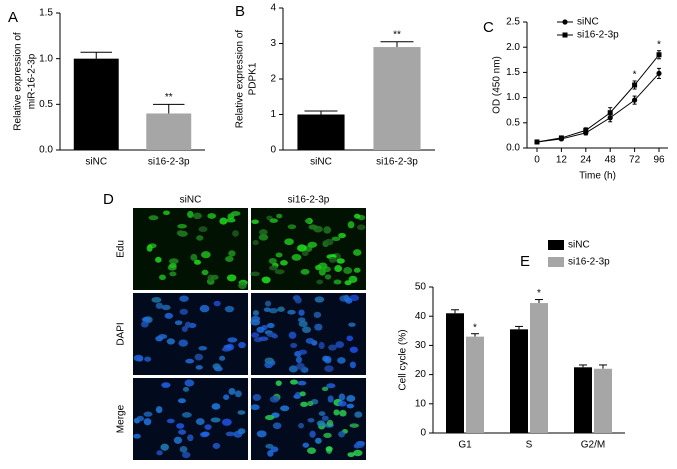 This screenshot has height=469, width=677. What do you see at coordinates (46, 150) in the screenshot?
I see `y-tick-label: 0.0` at bounding box center [46, 150].